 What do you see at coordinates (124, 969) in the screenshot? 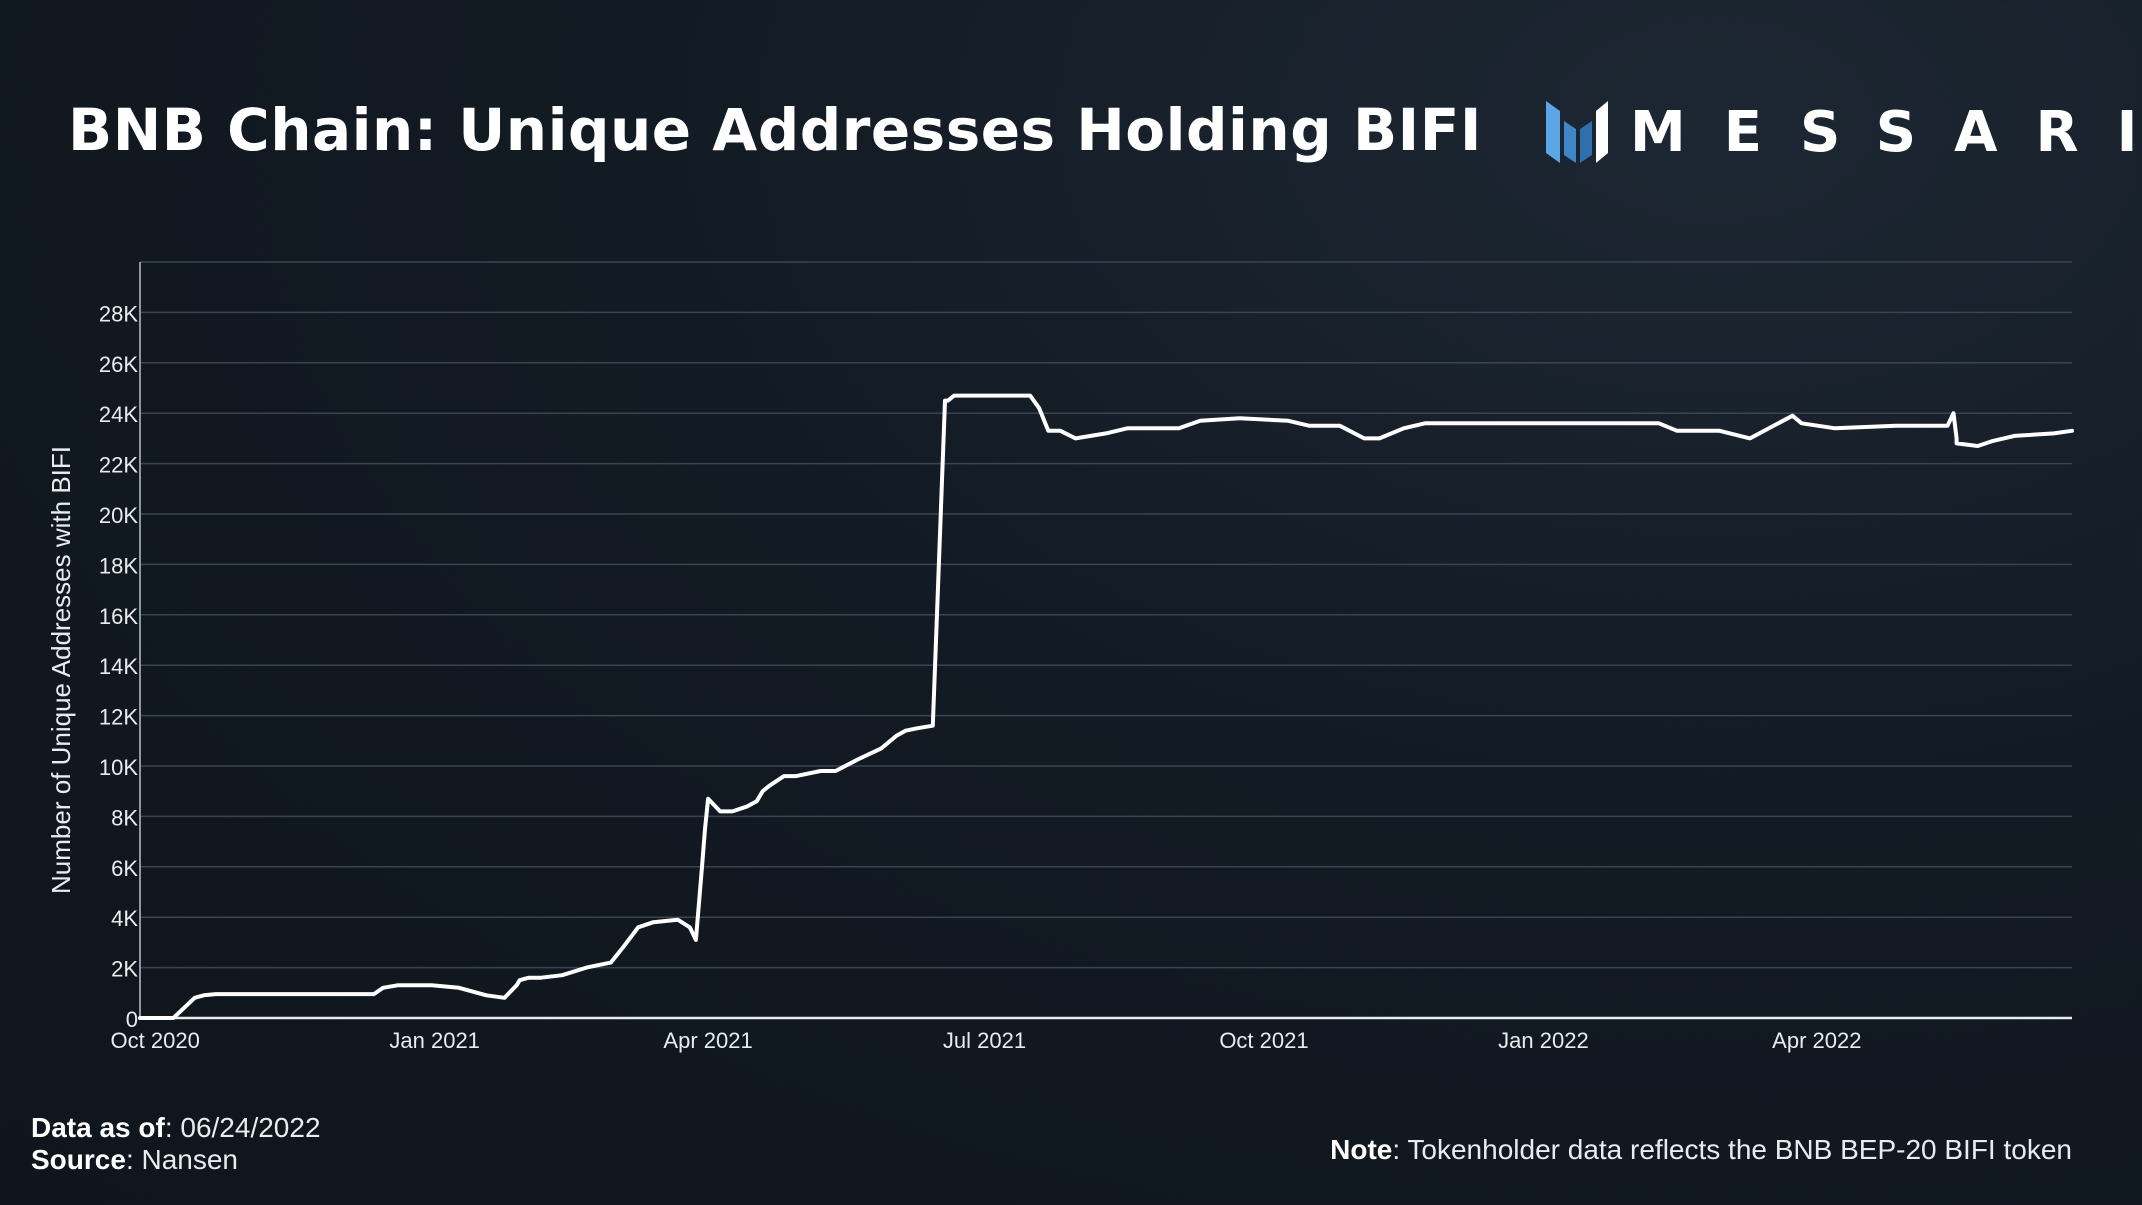
I see `y-tick-label: 2K` at bounding box center [124, 969].